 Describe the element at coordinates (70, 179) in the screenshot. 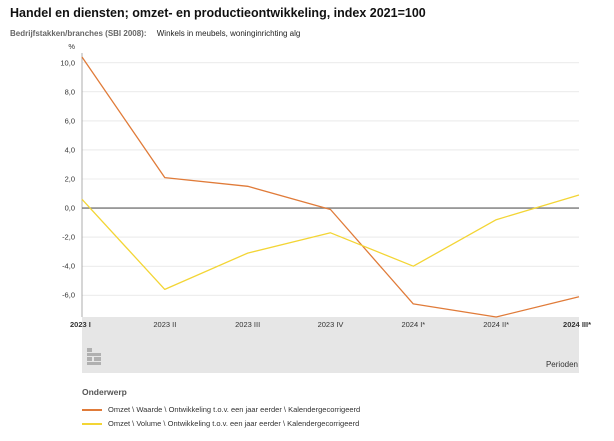

I see `y-tick-label: 2,0` at that location.